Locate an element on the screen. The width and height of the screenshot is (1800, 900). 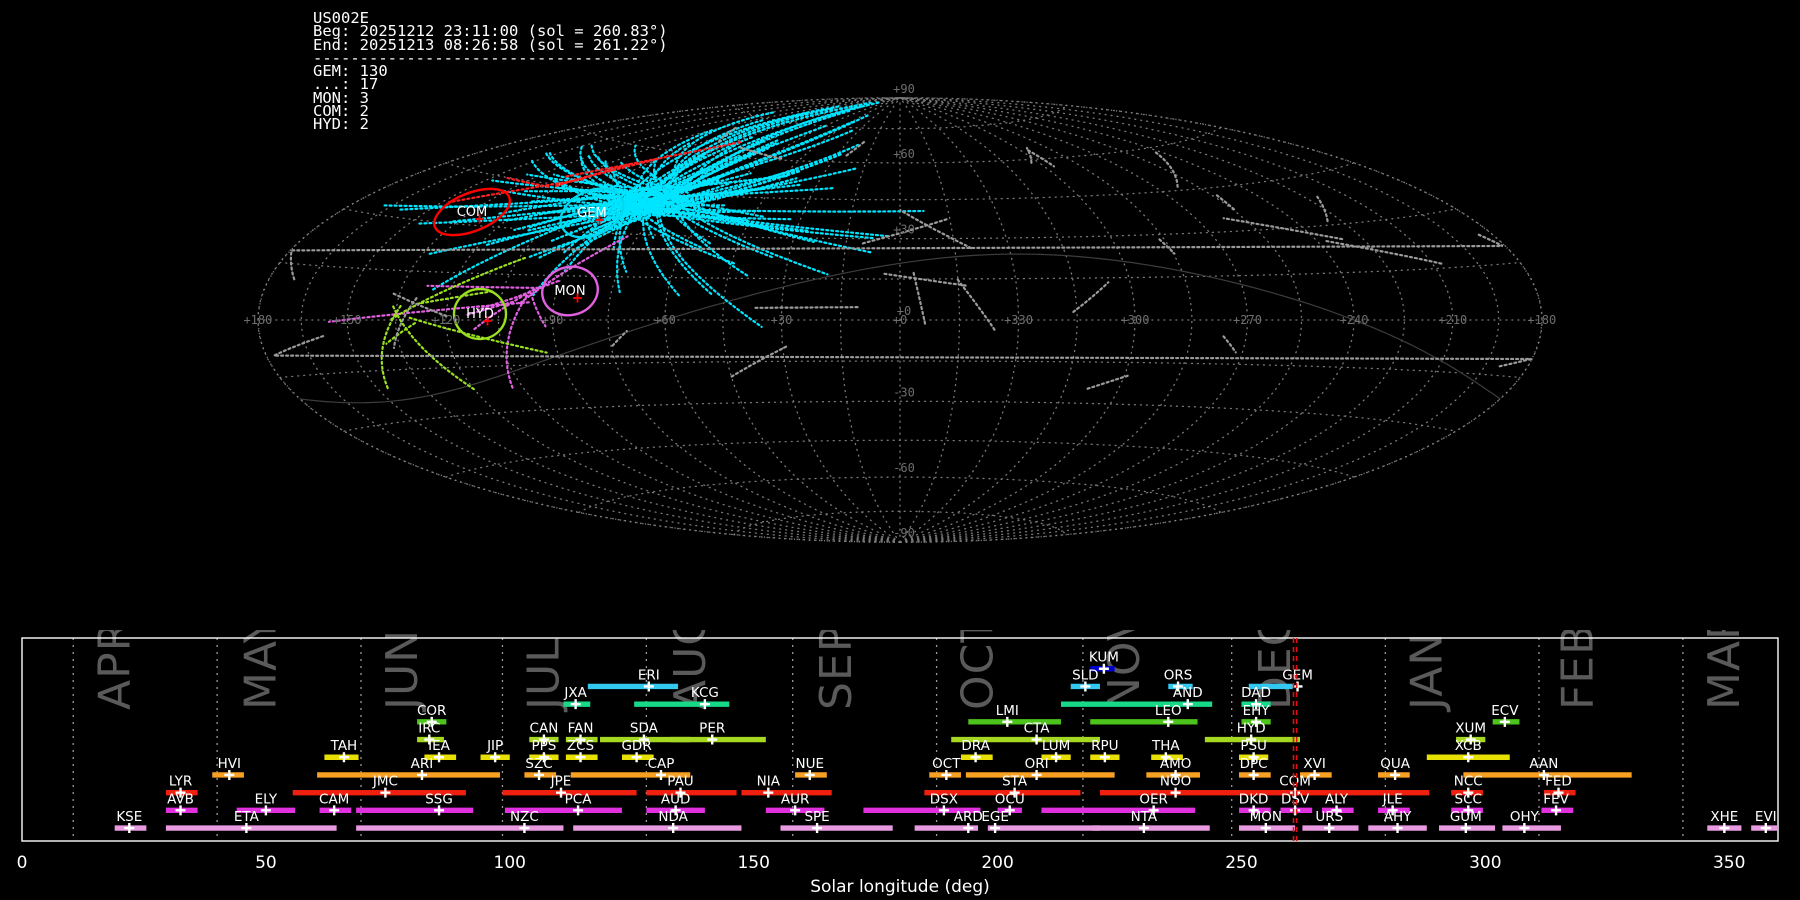
shower-bar-aur: AUR is located at coordinates (795, 803).